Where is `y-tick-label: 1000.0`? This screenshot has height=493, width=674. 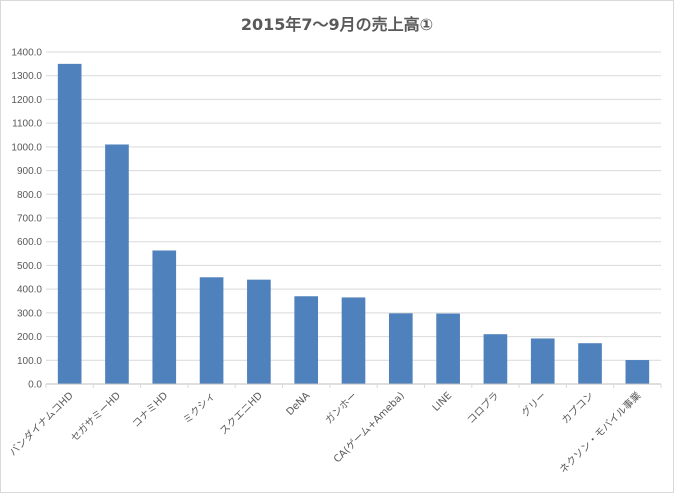
y-tick-label: 1000.0 is located at coordinates (26, 147).